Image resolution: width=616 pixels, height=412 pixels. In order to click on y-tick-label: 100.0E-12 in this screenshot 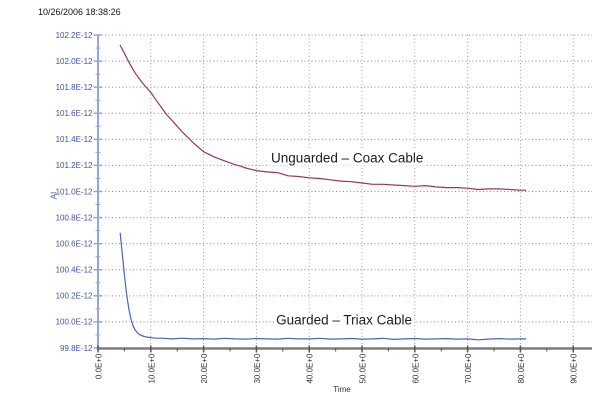, I will do `click(74, 322)`.